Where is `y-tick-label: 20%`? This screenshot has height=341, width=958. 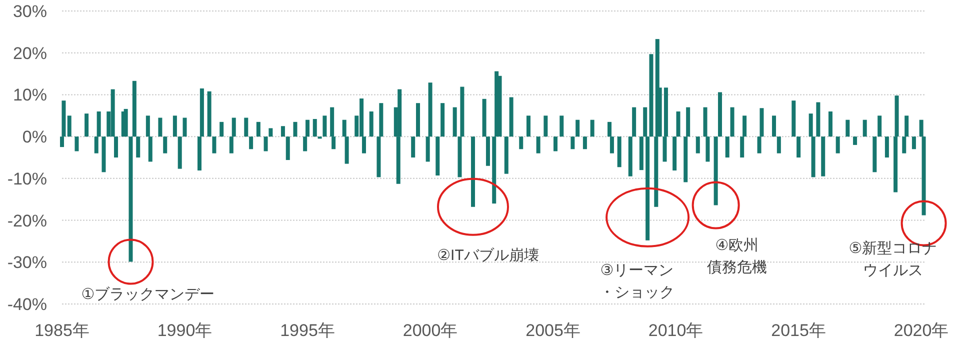
y-tick-label: 20% is located at coordinates (29, 53).